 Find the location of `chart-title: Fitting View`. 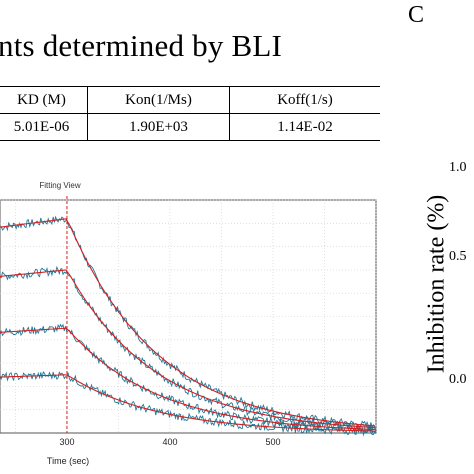

chart-title: Fitting View is located at coordinates (59, 185).